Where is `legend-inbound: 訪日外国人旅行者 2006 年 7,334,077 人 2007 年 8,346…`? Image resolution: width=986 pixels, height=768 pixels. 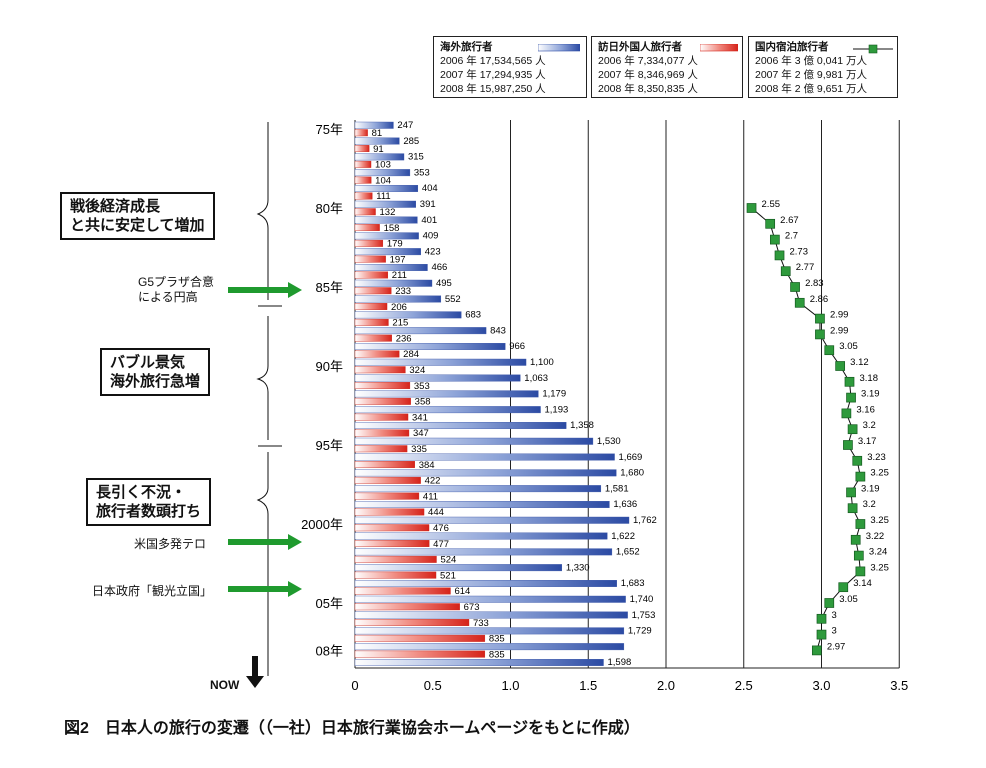 legend-inbound: 訪日外国人旅行者 2006 年 7,334,077 人 2007 年 8,346… is located at coordinates (667, 67).